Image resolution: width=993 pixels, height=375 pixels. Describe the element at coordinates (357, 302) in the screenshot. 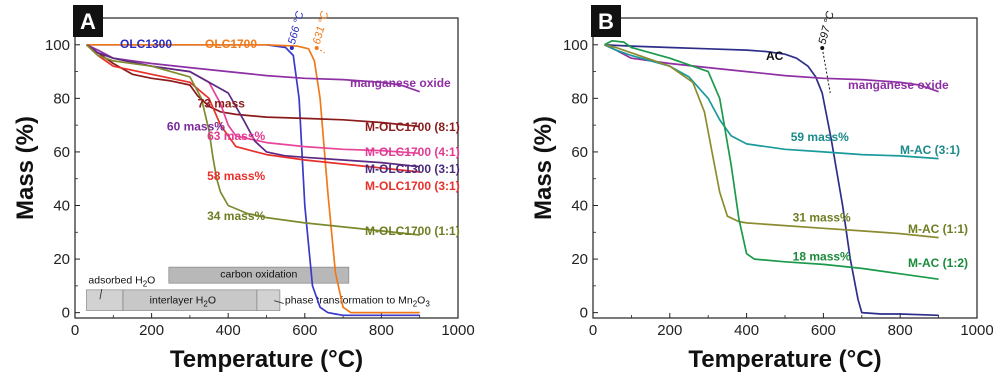

I see `band-label-phase-transformation: phase transformation to Mn2O3` at that location.